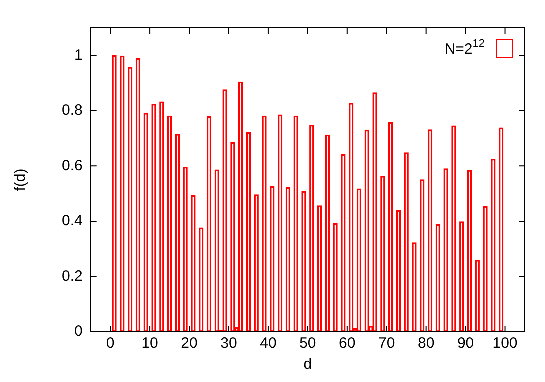 Image resolution: width=545 pixels, height=382 pixels. I want to click on y-tick-label: 0, so click(78, 331).